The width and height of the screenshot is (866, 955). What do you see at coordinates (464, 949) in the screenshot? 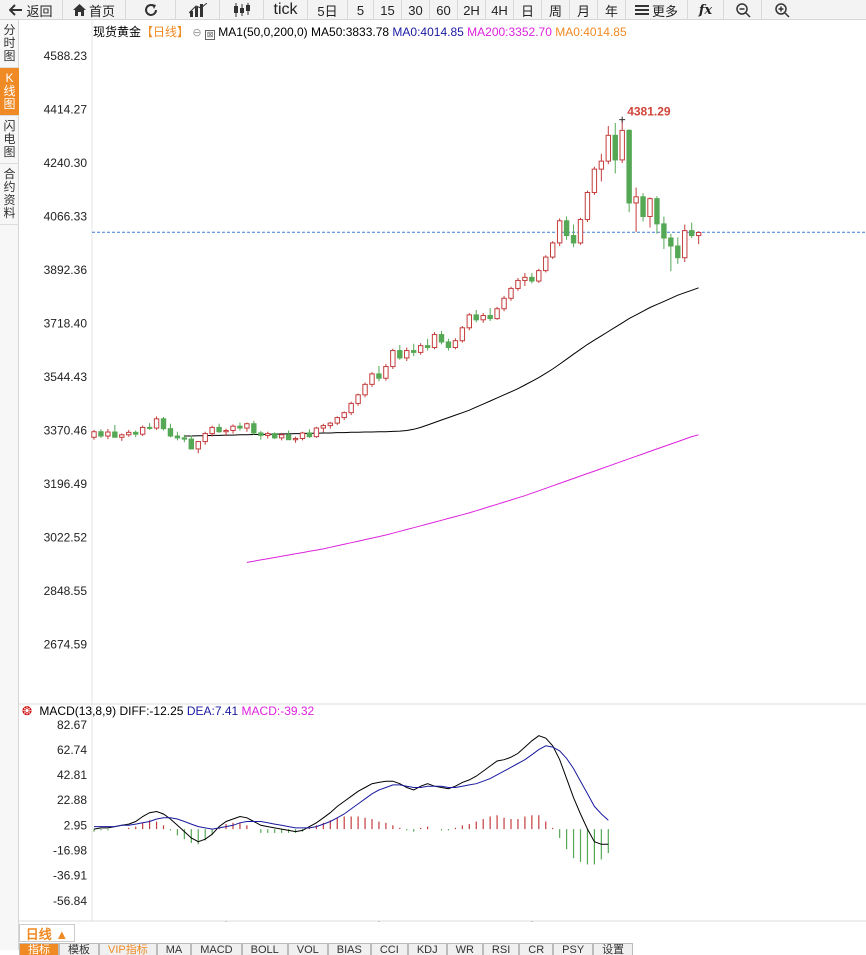
I see `tab-wr: WR` at bounding box center [464, 949].